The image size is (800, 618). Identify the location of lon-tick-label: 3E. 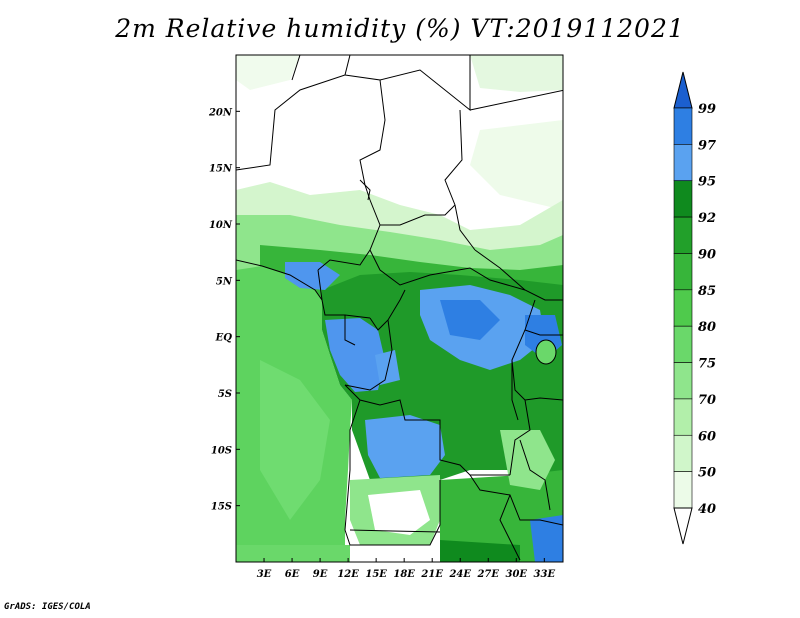
(264, 574).